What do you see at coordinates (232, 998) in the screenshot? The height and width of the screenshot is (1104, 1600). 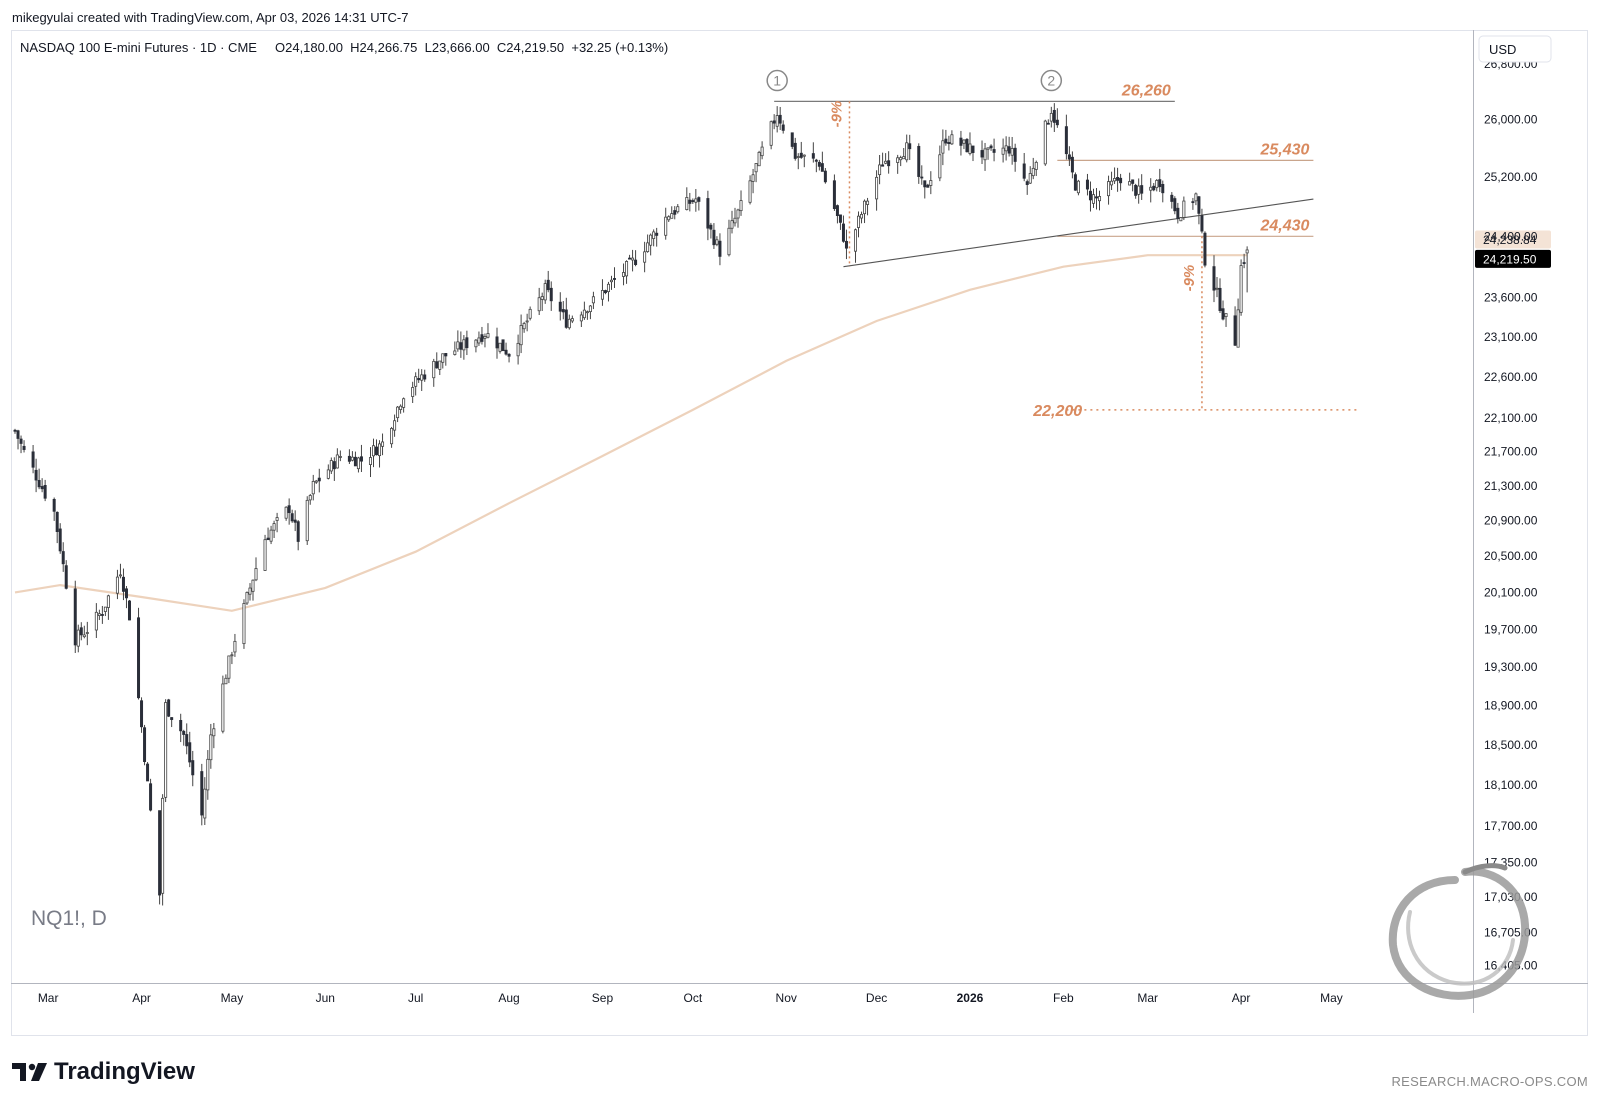 I see `time-tick-label: May` at bounding box center [232, 998].